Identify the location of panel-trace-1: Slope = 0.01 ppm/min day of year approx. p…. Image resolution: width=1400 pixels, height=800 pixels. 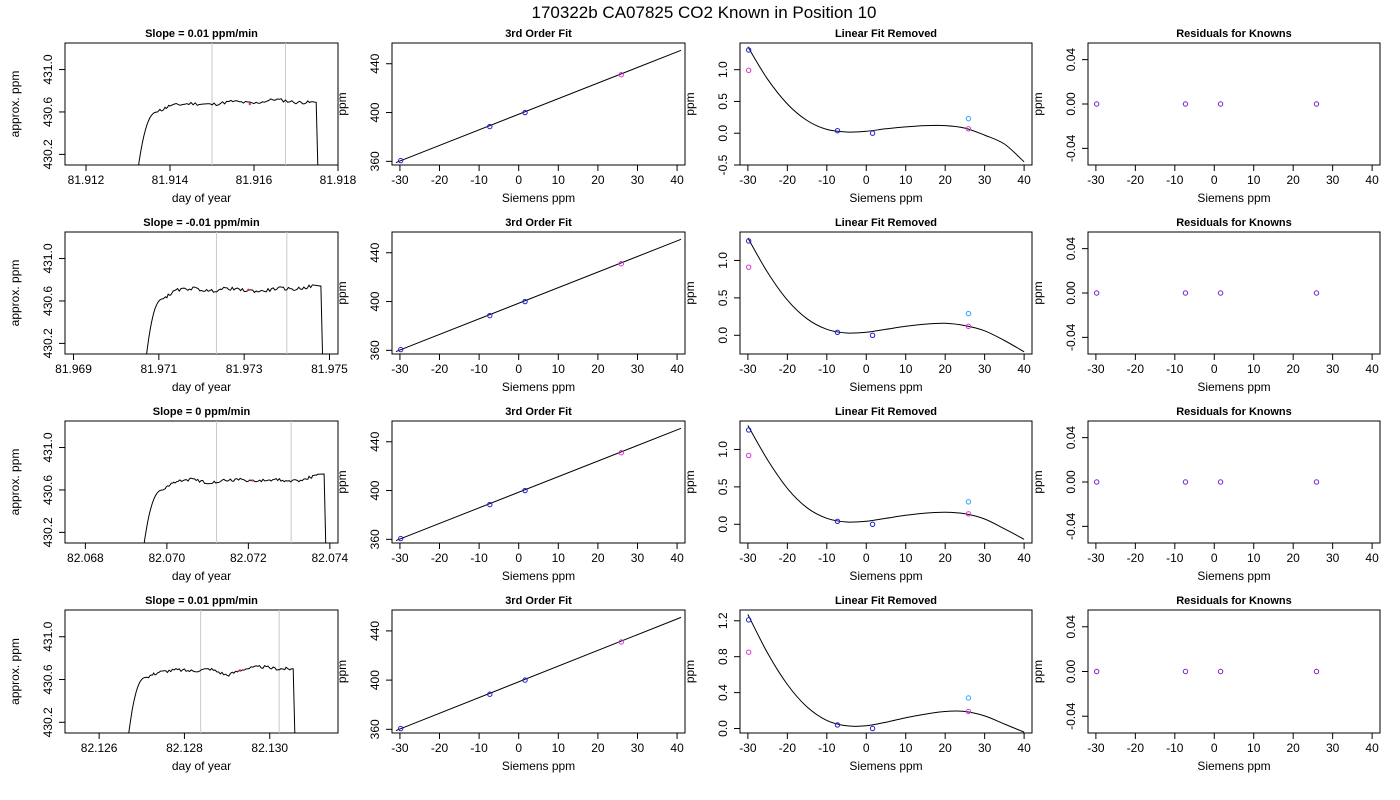
(182, 116).